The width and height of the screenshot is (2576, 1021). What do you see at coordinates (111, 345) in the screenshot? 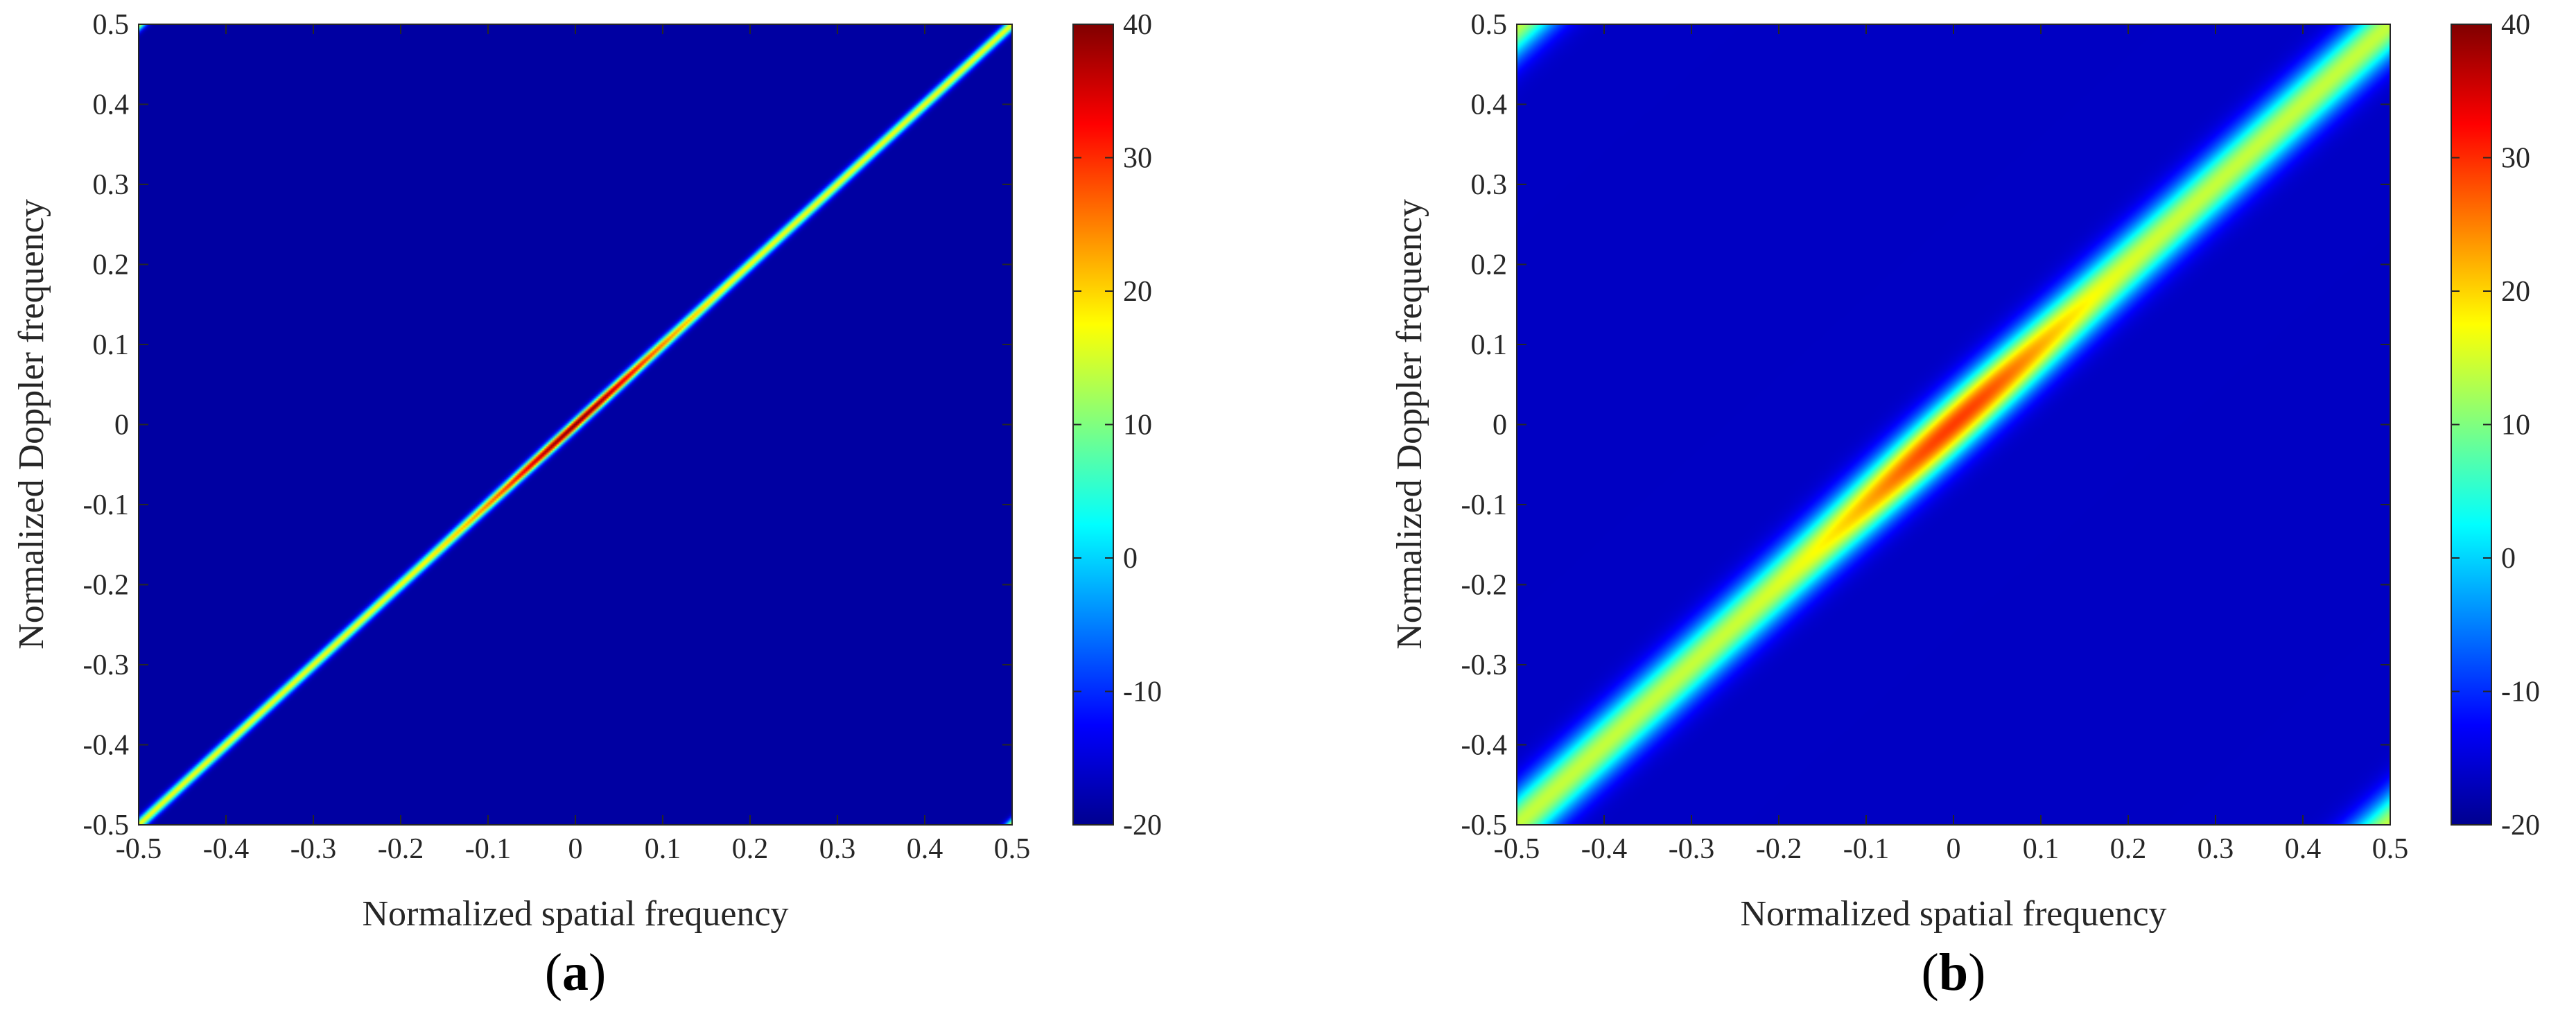
I see `chart-a-y-tick-label: 0.1` at bounding box center [111, 345].